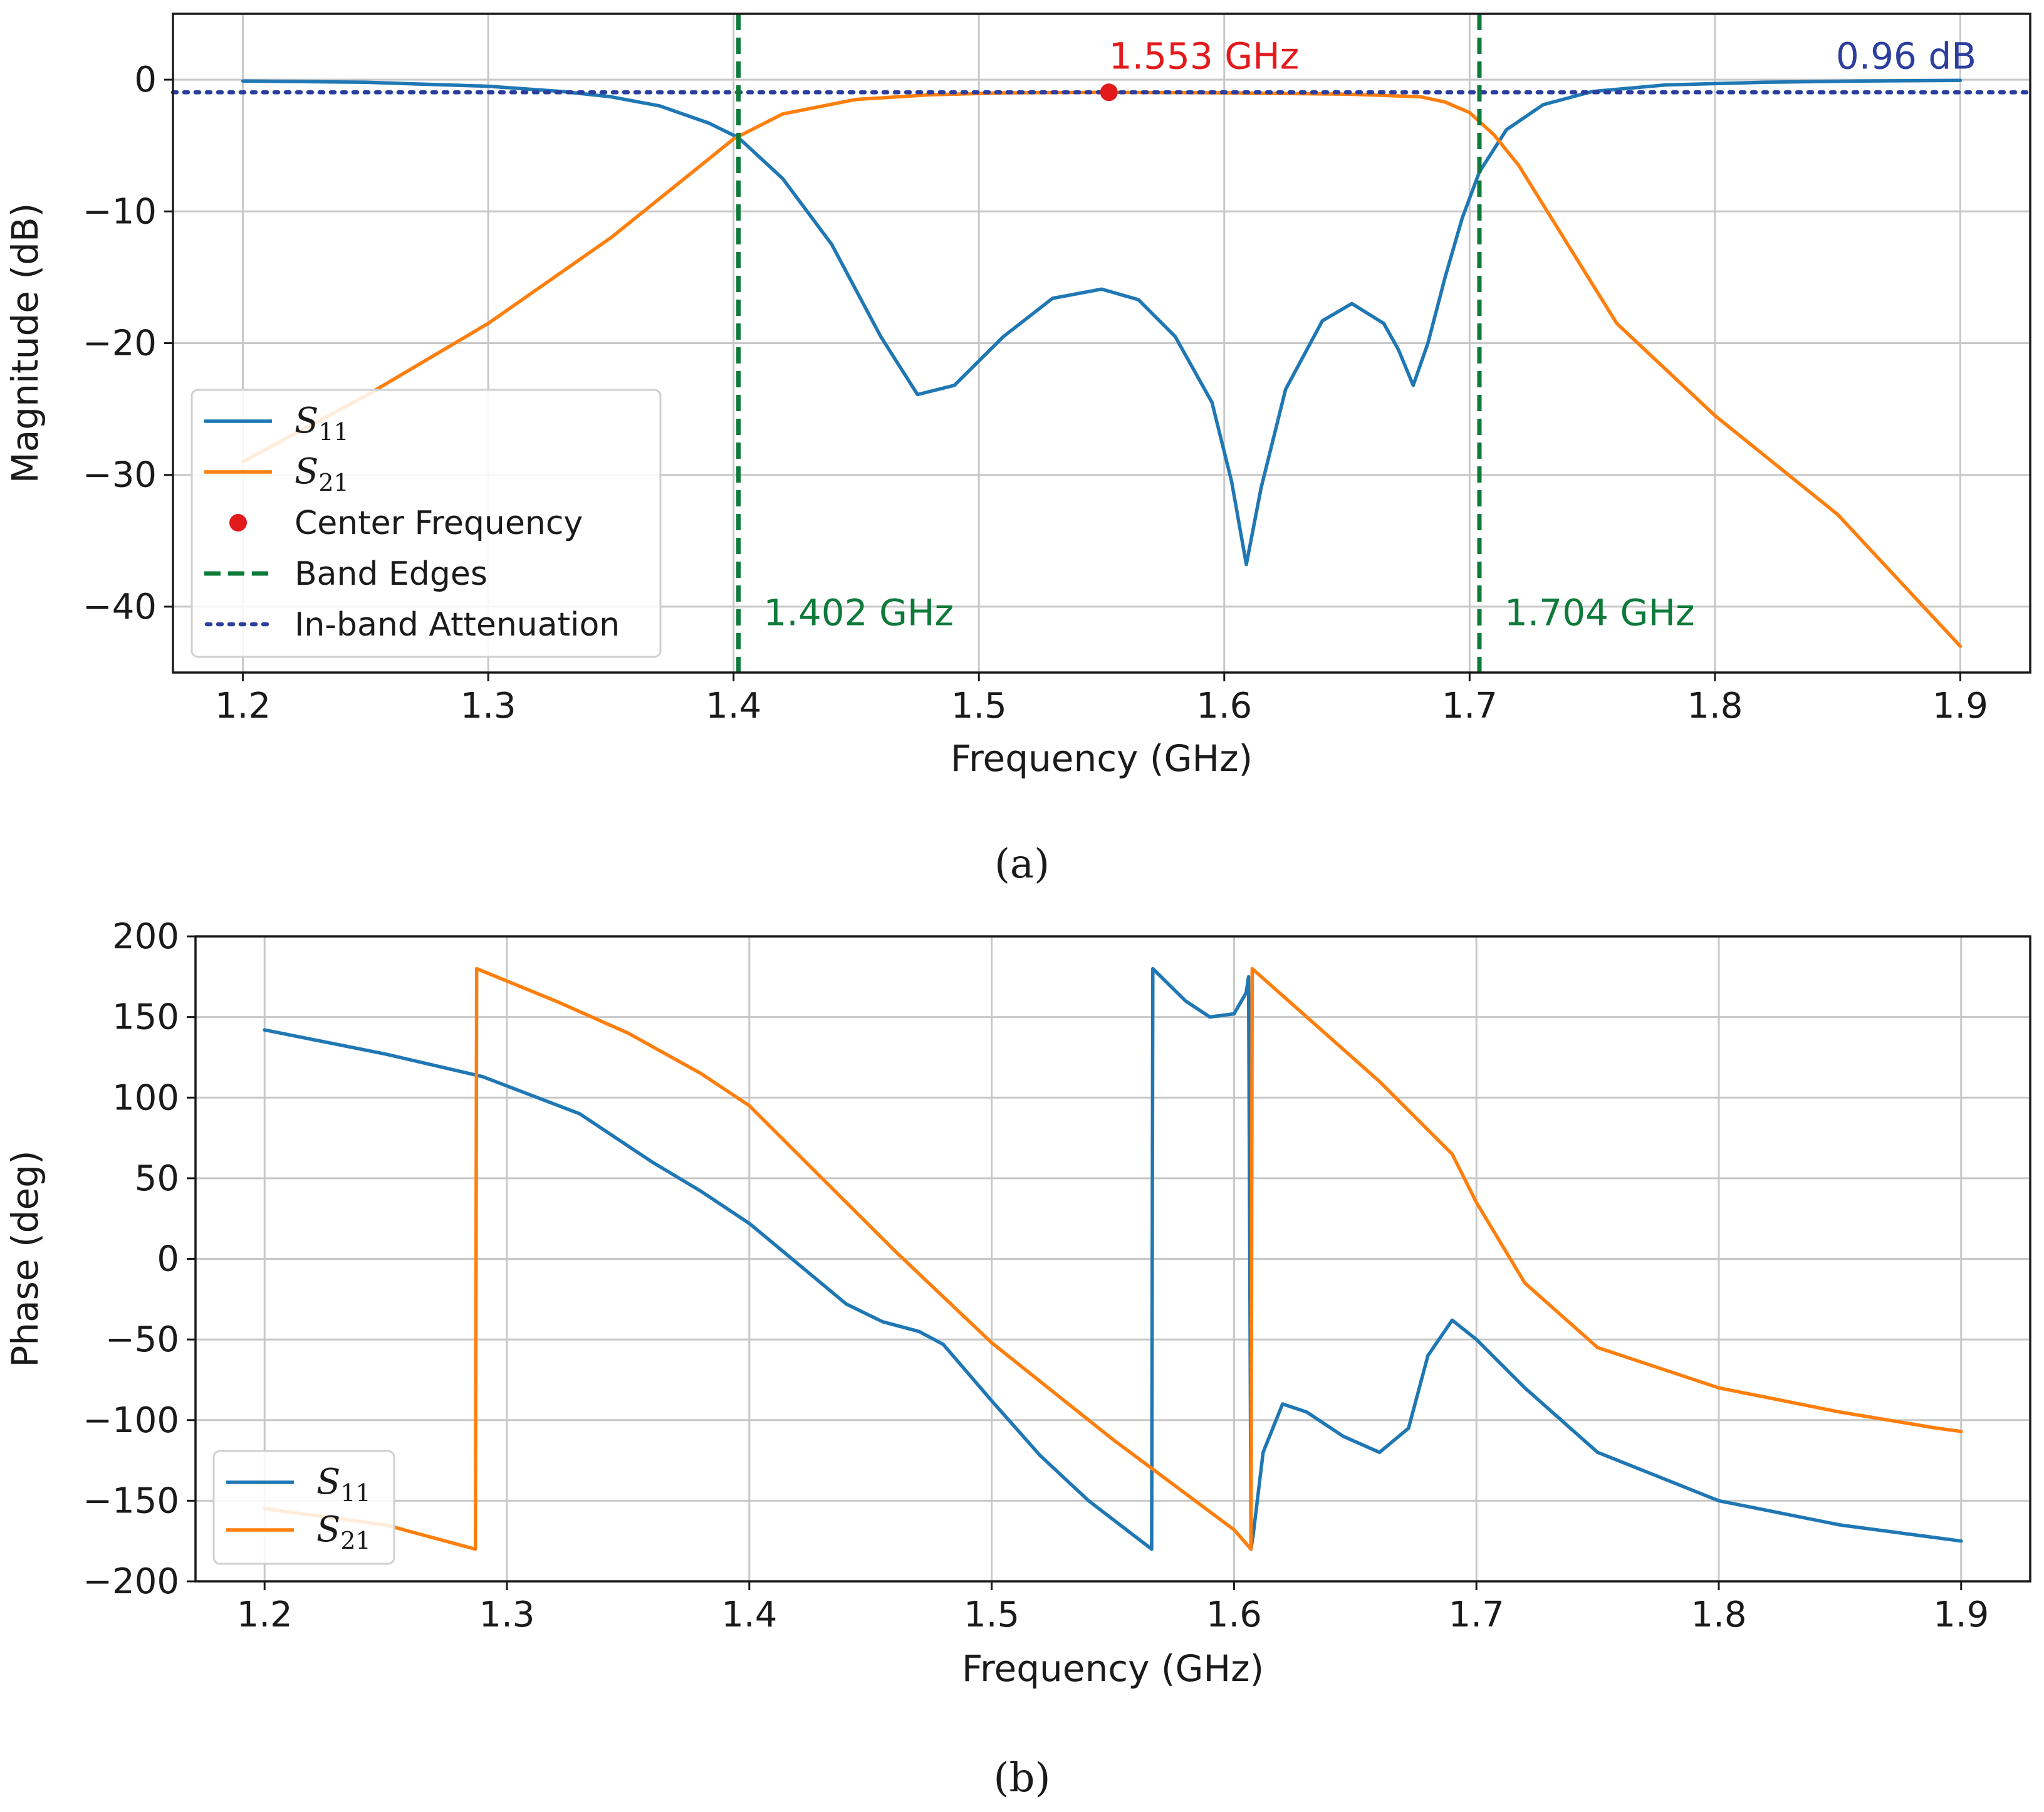  Describe the element at coordinates (1022, 1778) in the screenshot. I see `panel-caption: (b)` at that location.